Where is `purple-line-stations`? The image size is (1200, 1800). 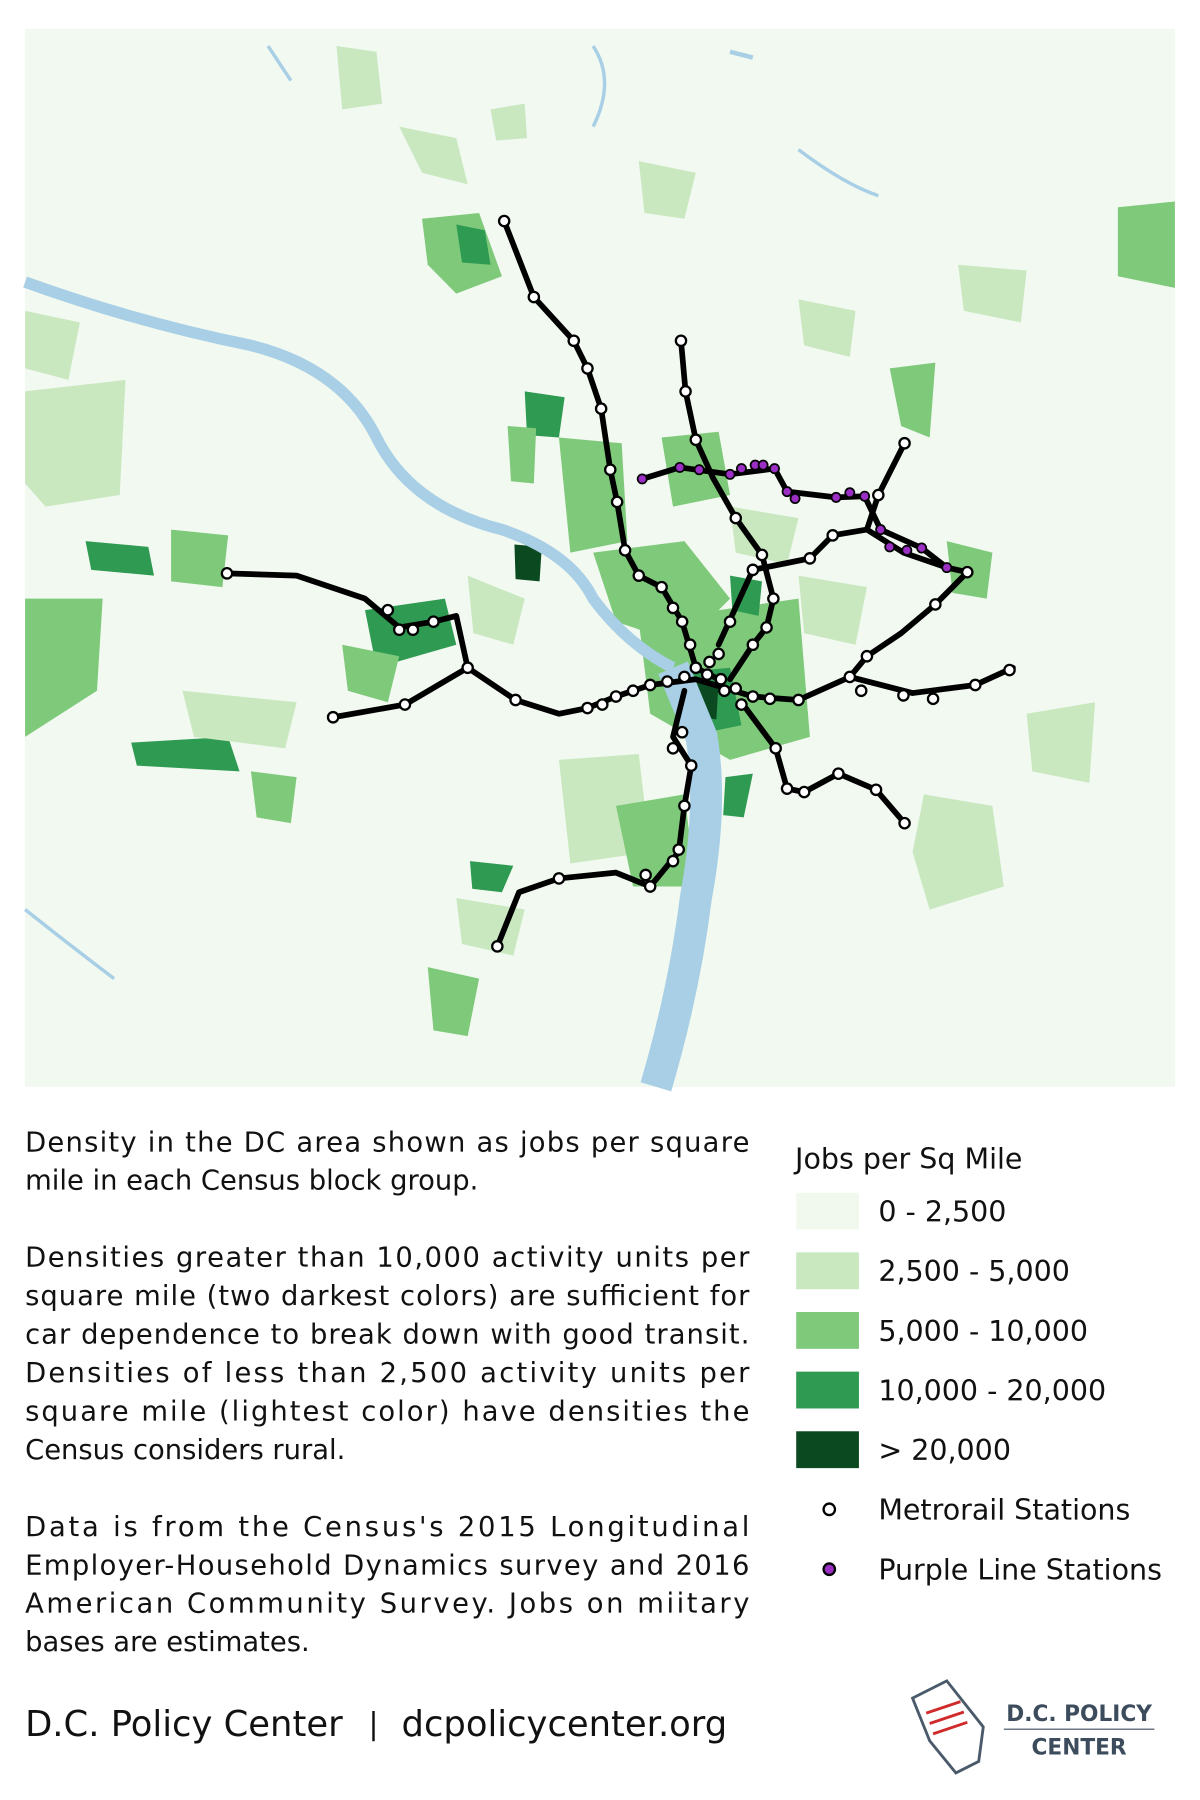 purple-line-stations is located at coordinates (794, 516).